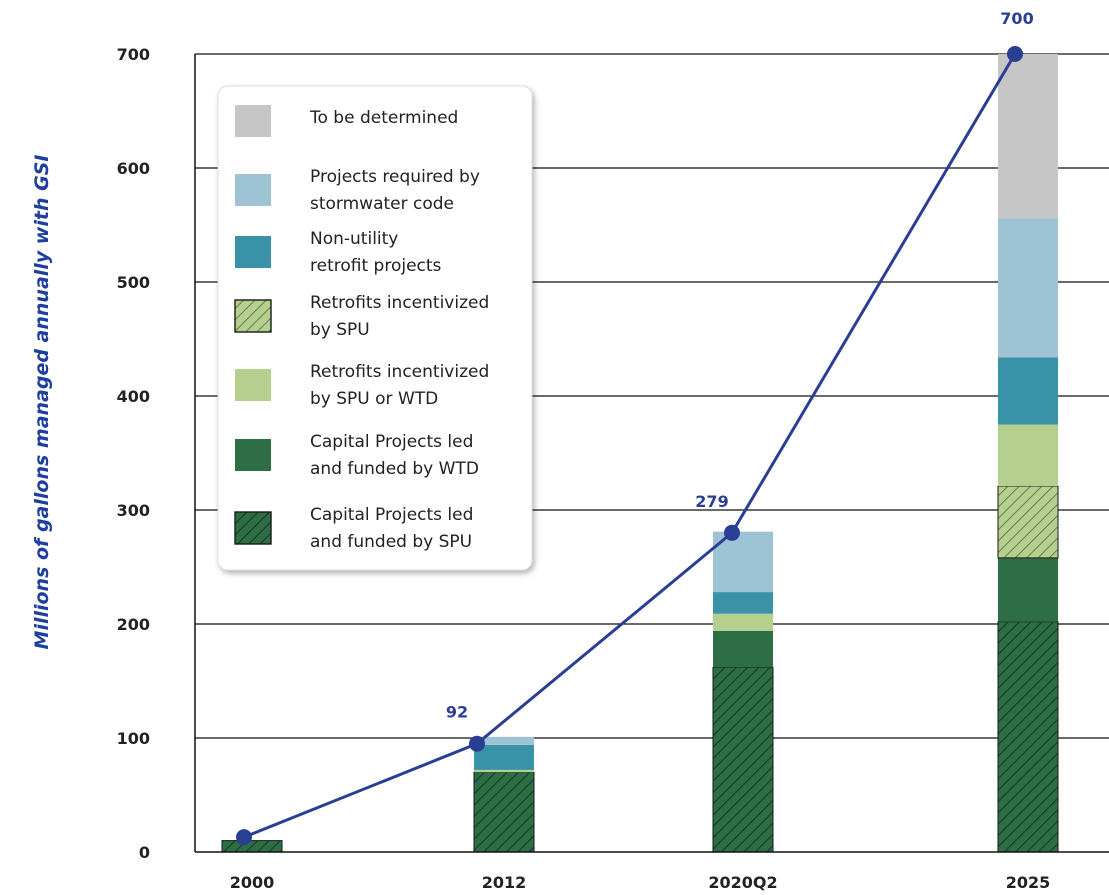 Image resolution: width=1109 pixels, height=895 pixels. What do you see at coordinates (133, 168) in the screenshot?
I see `y-tick-label-600: 600` at bounding box center [133, 168].